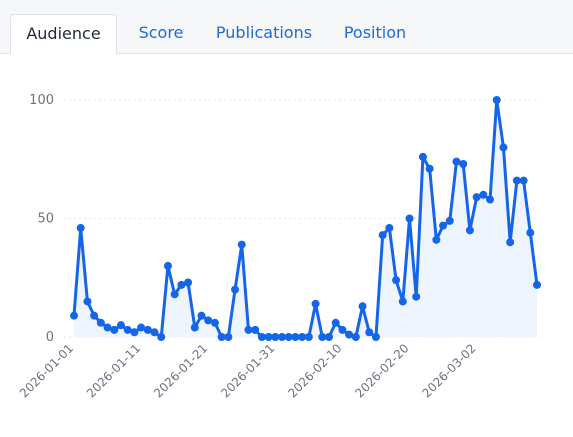 Image resolution: width=573 pixels, height=437 pixels. What do you see at coordinates (46, 370) in the screenshot?
I see `x-tick-label: 2026-01-01` at bounding box center [46, 370].